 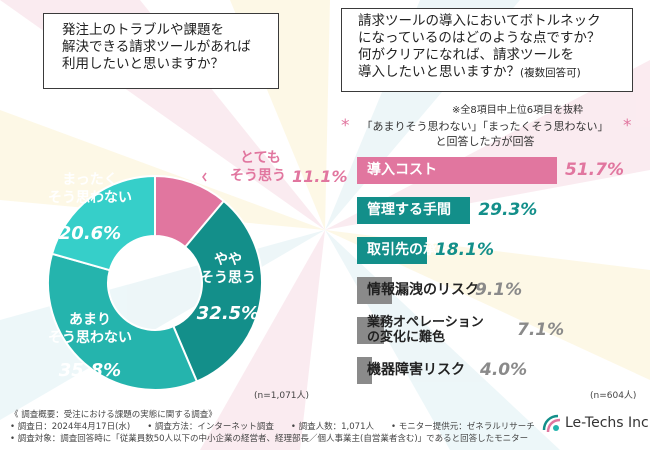 What do you see at coordinates (90, 320) in the screenshot?
I see `donut-slice-label: あまり` at bounding box center [90, 320].